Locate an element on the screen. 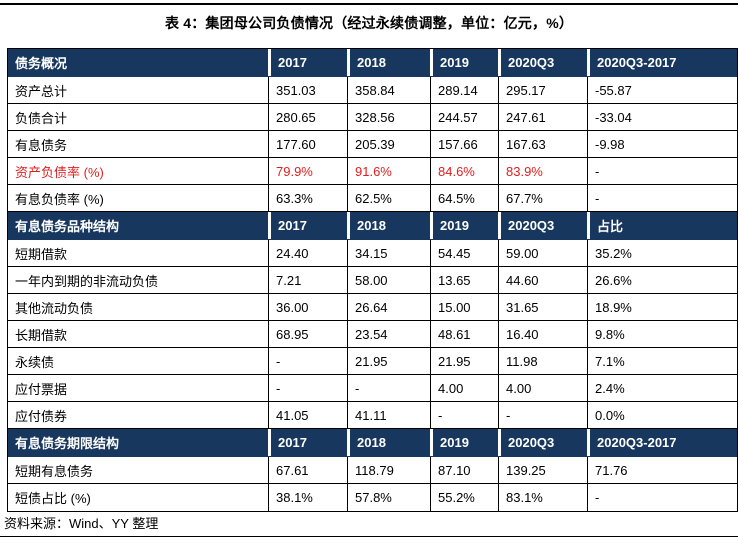 This screenshot has height=544, width=738. table-row: 应付债券 41.05 41.11 - - 0.0% is located at coordinates (372, 415).